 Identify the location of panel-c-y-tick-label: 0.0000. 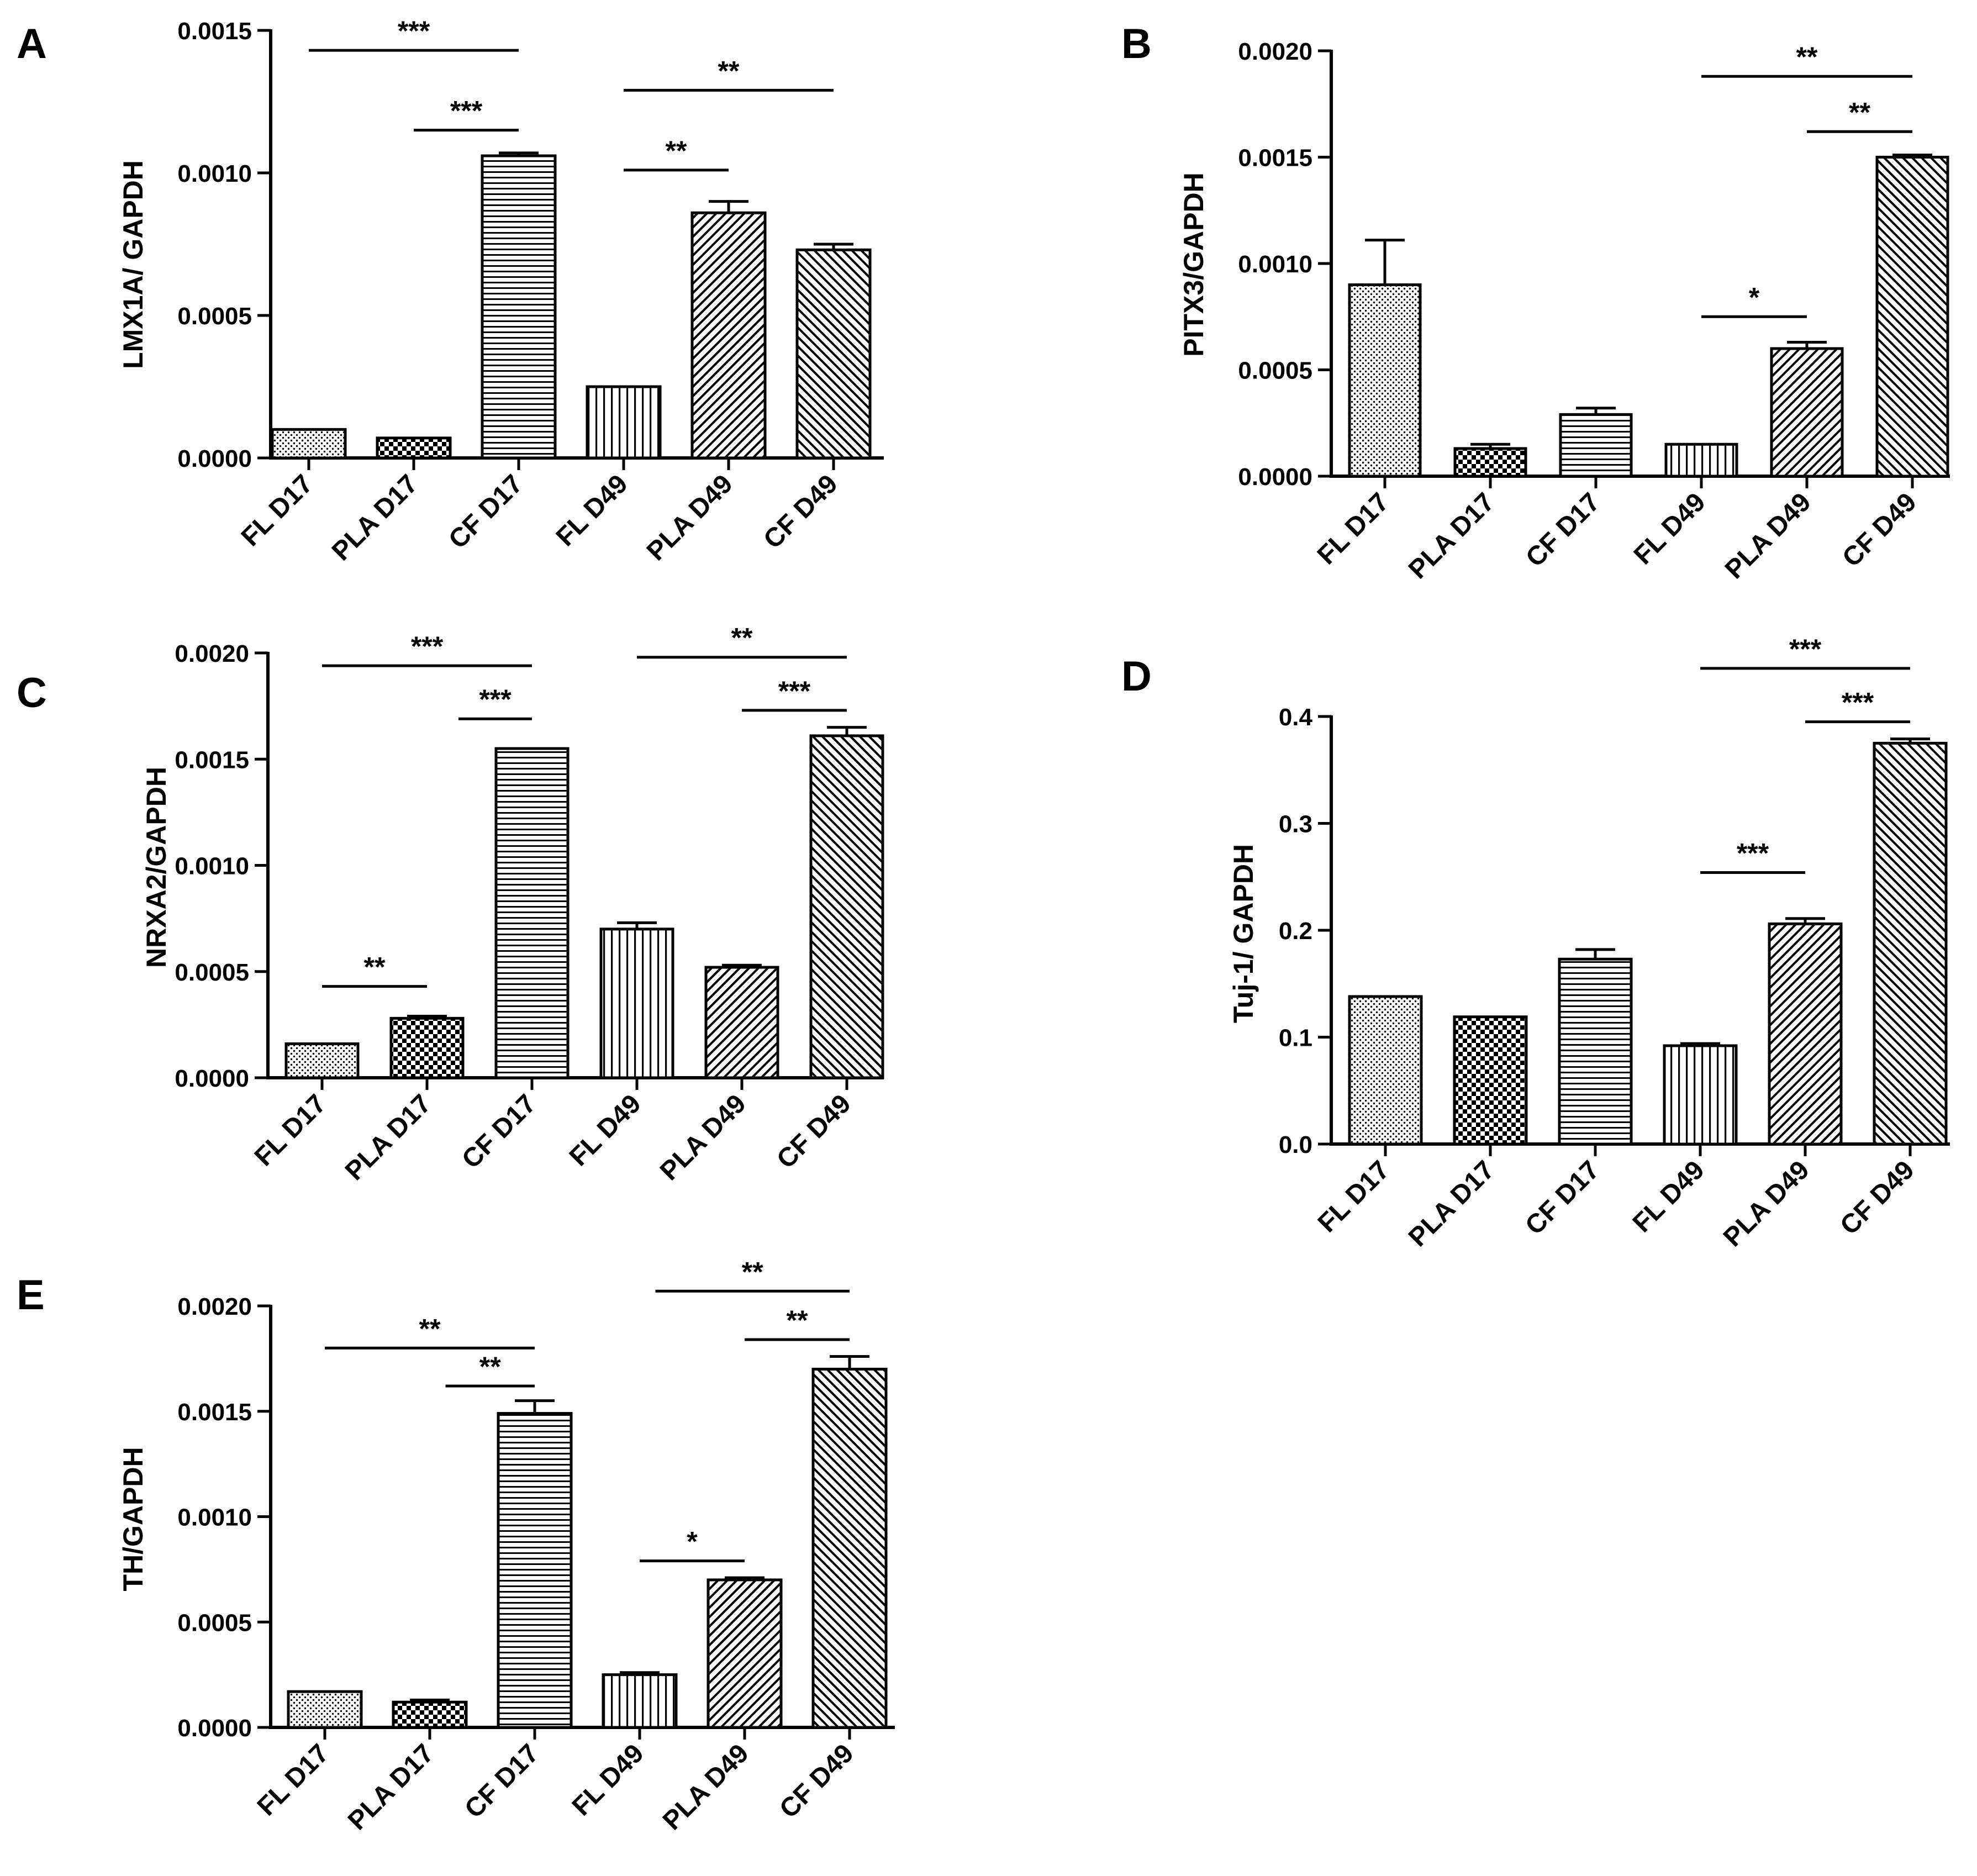
(212, 1078).